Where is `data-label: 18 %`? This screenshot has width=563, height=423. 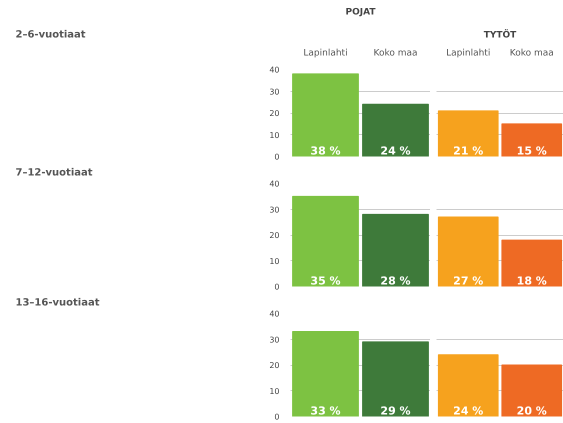 data-label: 18 % is located at coordinates (531, 281).